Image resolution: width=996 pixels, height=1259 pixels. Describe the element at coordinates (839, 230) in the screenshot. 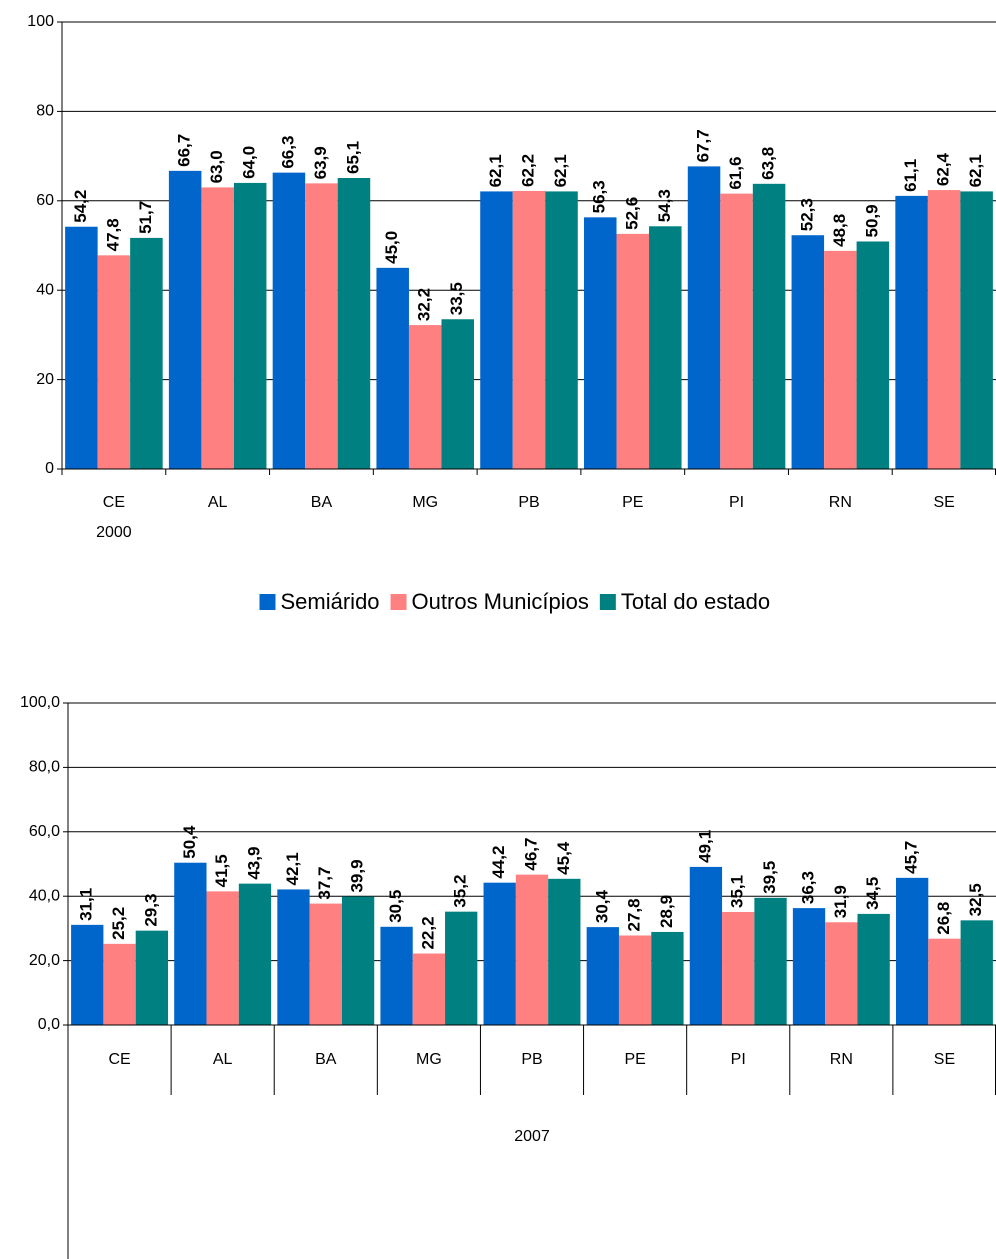

I see `value-label: 48,8` at that location.